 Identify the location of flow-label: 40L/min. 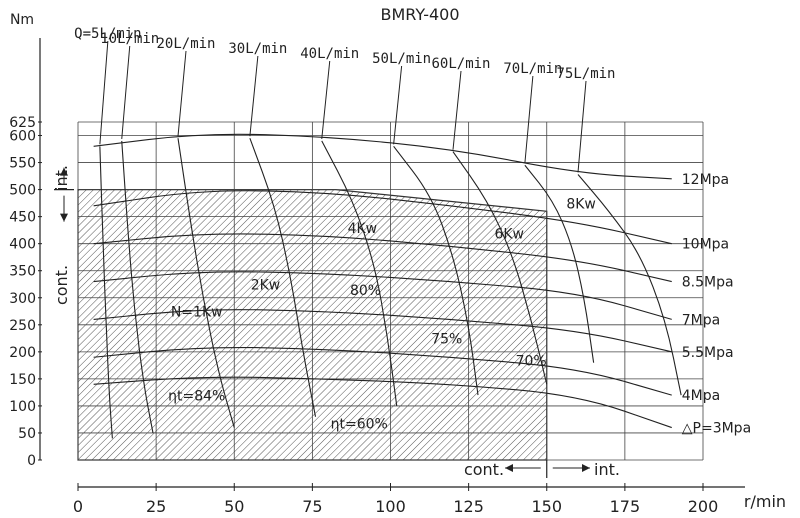
(329, 54).